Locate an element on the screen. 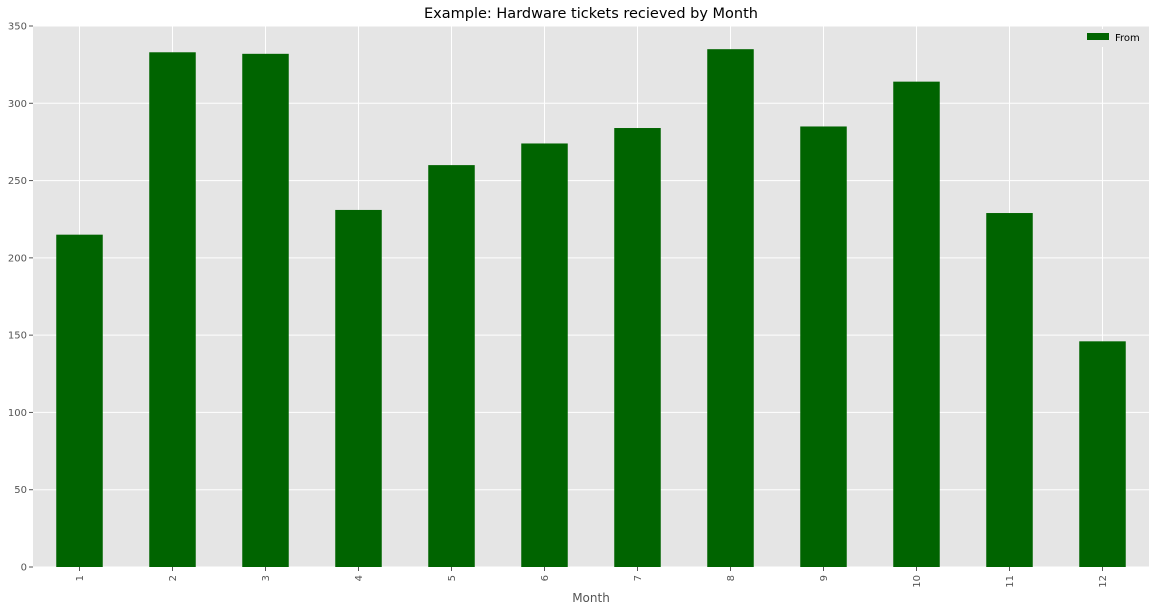 This screenshot has height=611, width=1156. y-tick-label: 50 is located at coordinates (20, 490).